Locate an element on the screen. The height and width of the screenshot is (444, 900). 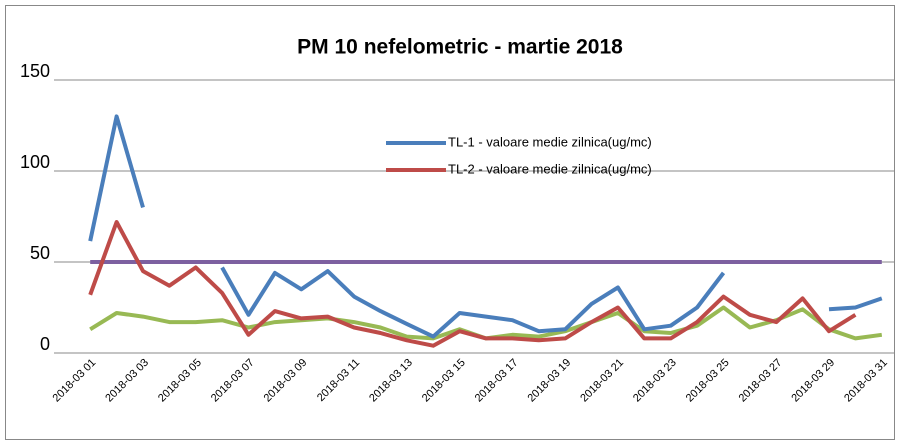
y-tick-label: 0 is located at coordinates (45, 344).